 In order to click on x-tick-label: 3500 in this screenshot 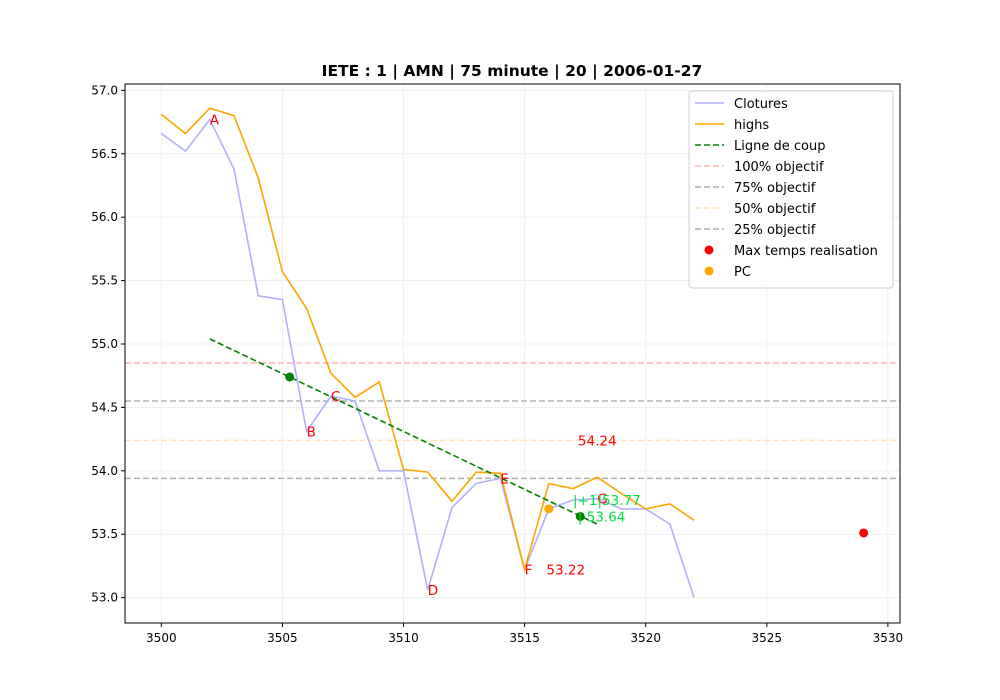, I will do `click(161, 638)`.